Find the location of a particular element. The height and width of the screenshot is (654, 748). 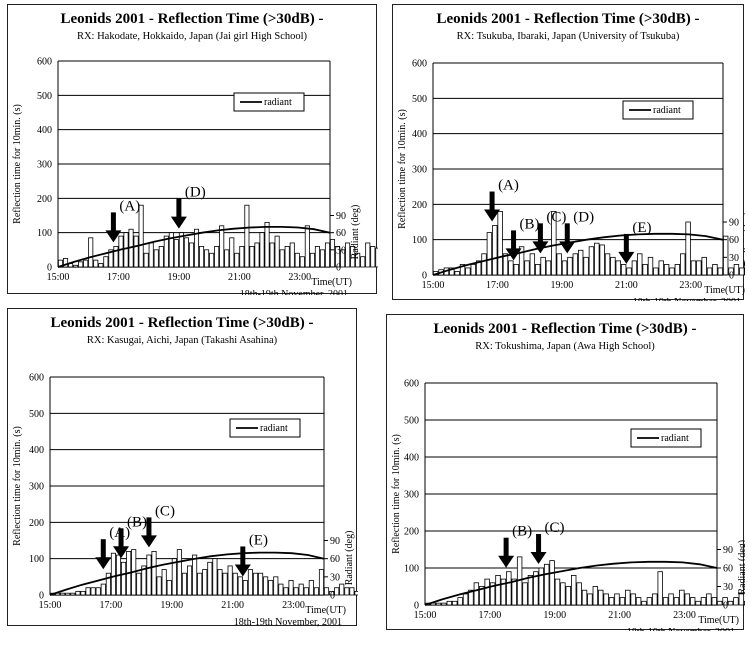

x-tick-label: 23:00 is located at coordinates (690, 285).